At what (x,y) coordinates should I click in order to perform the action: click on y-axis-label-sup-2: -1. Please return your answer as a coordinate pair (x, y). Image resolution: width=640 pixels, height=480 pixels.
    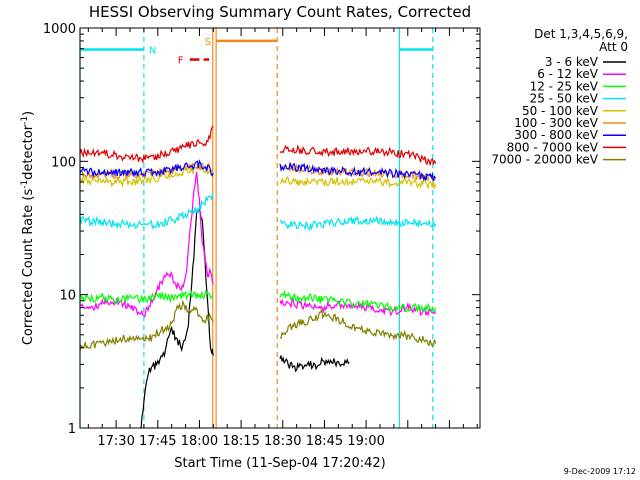
    Looking at the image, I should click on (25, 120).